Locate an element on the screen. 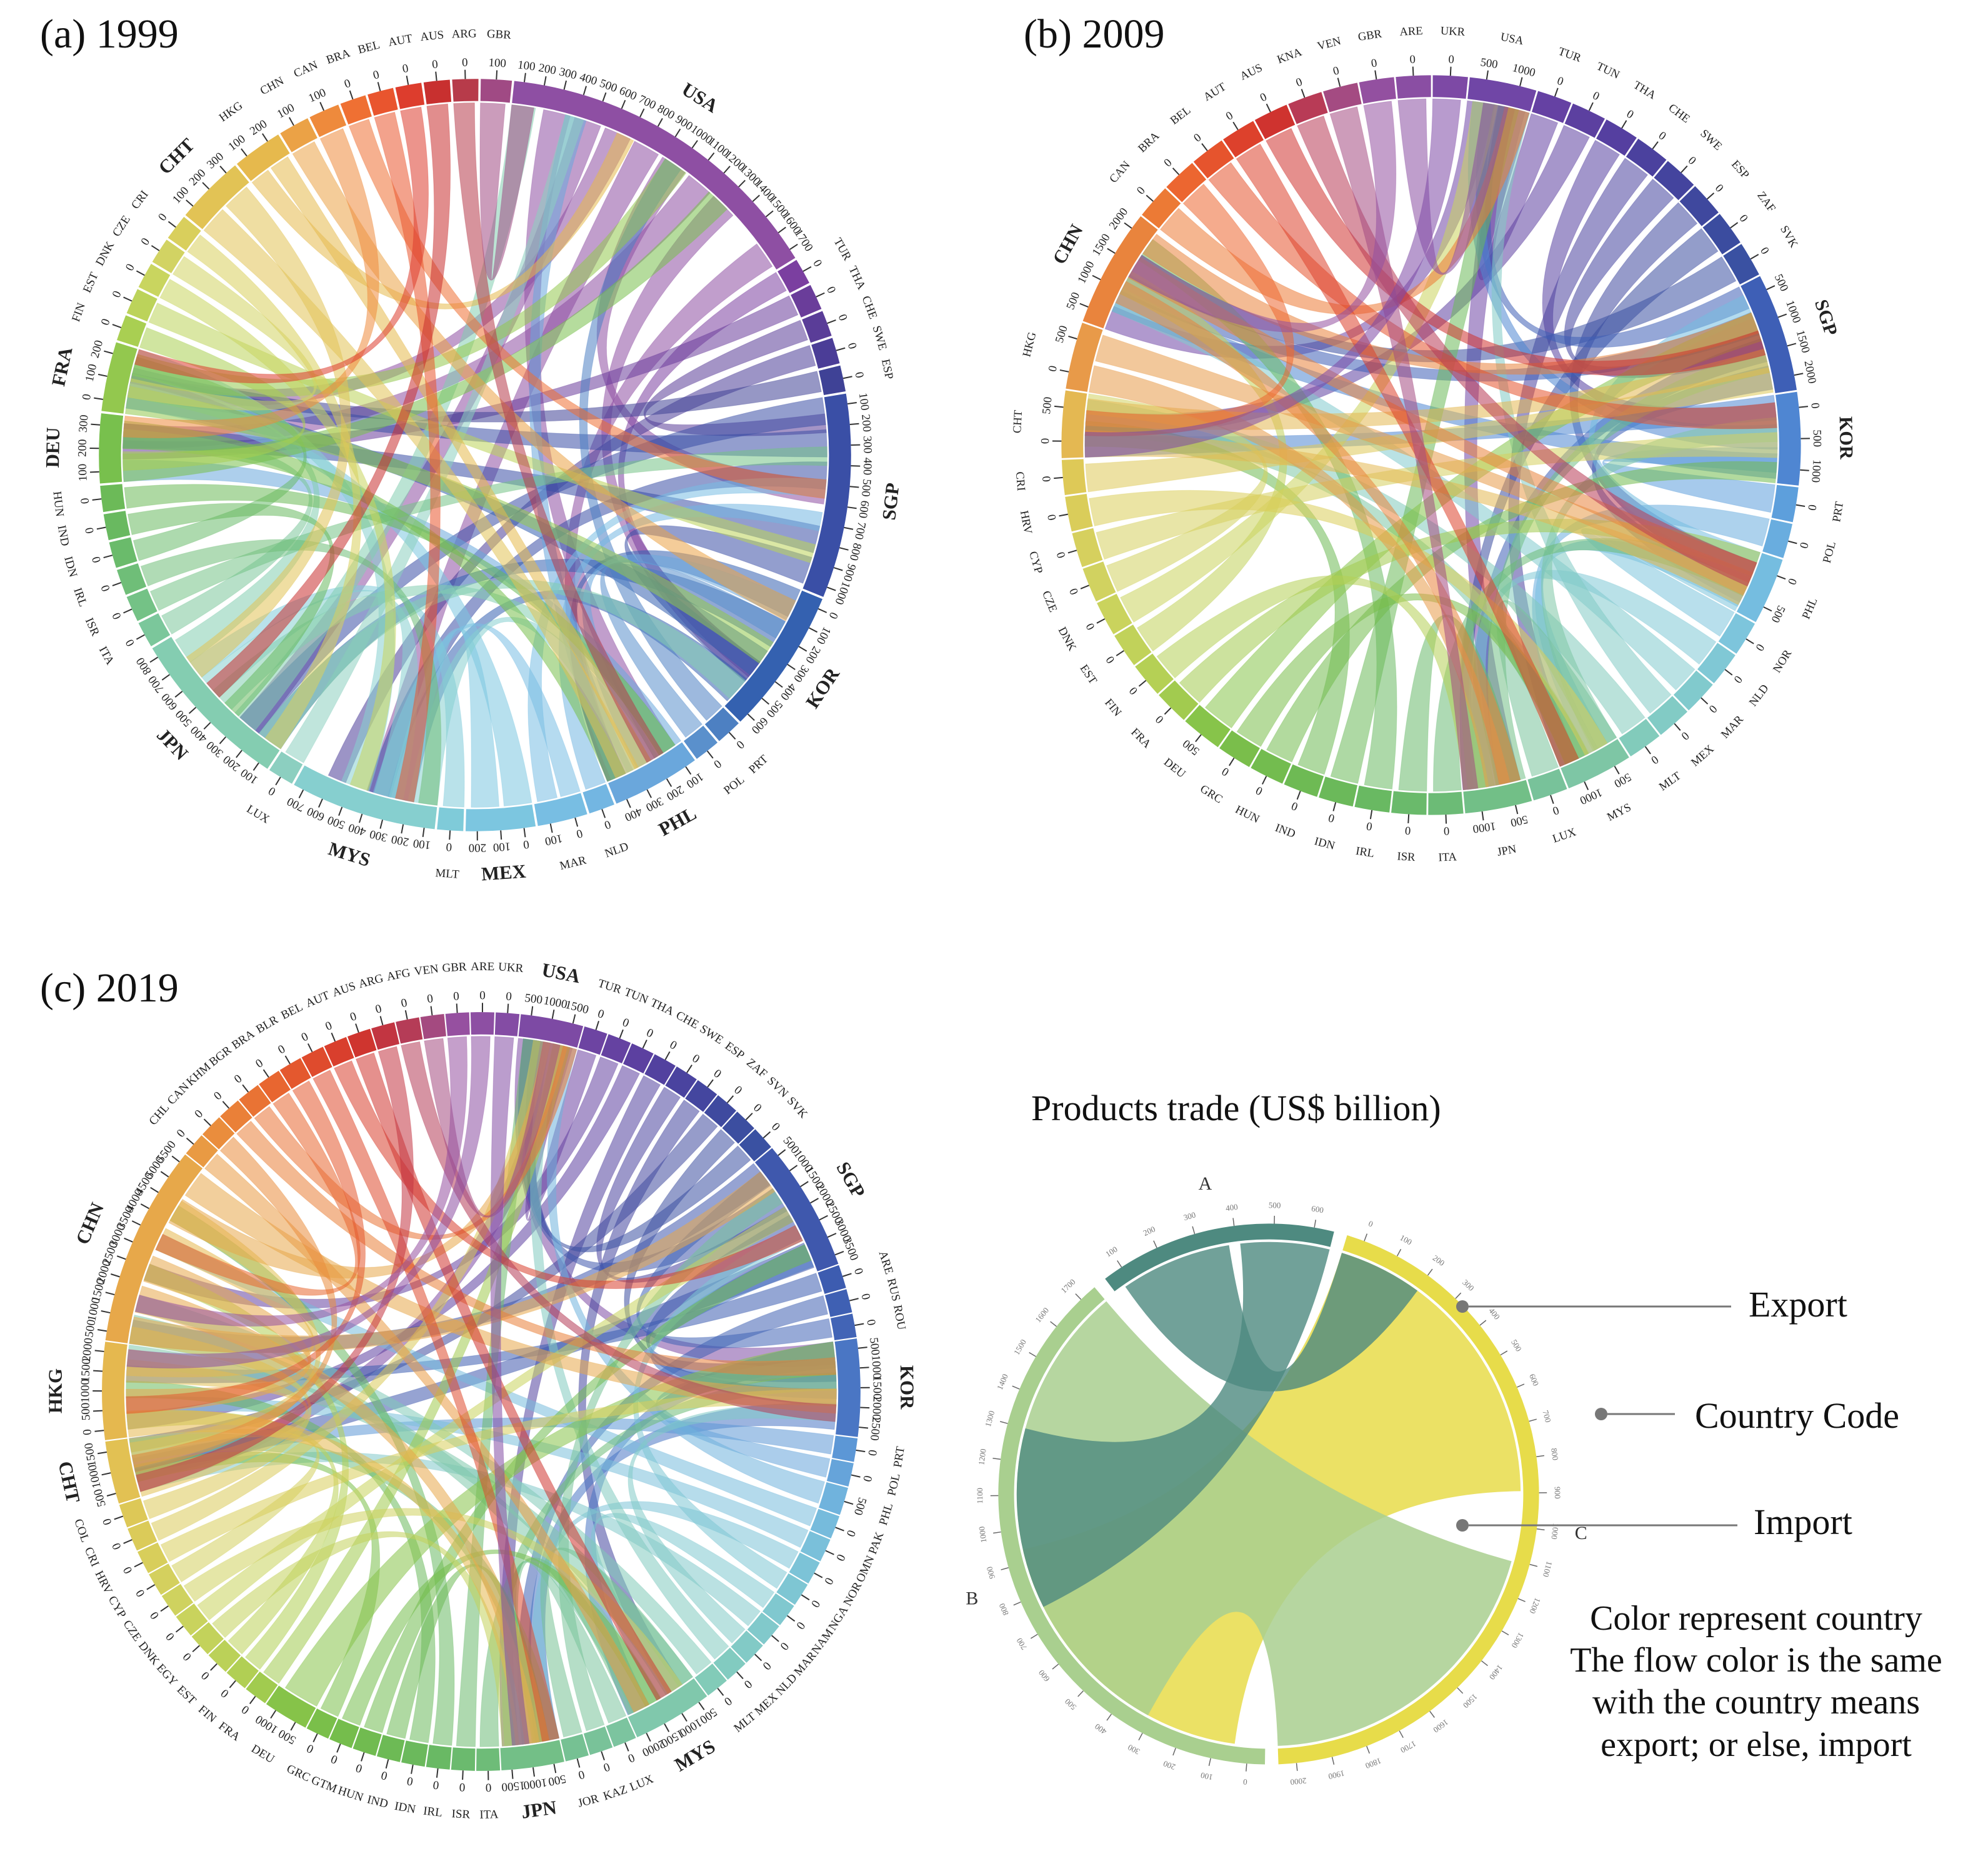 This screenshot has width=1988, height=1871. country-code-label: BLR is located at coordinates (268, 1024).